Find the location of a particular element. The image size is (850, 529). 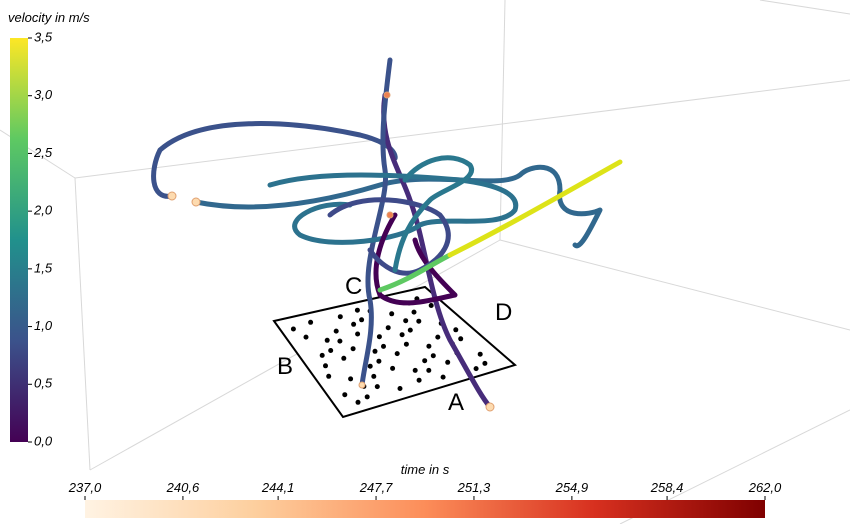

tick-label: 254,9 is located at coordinates (572, 487).